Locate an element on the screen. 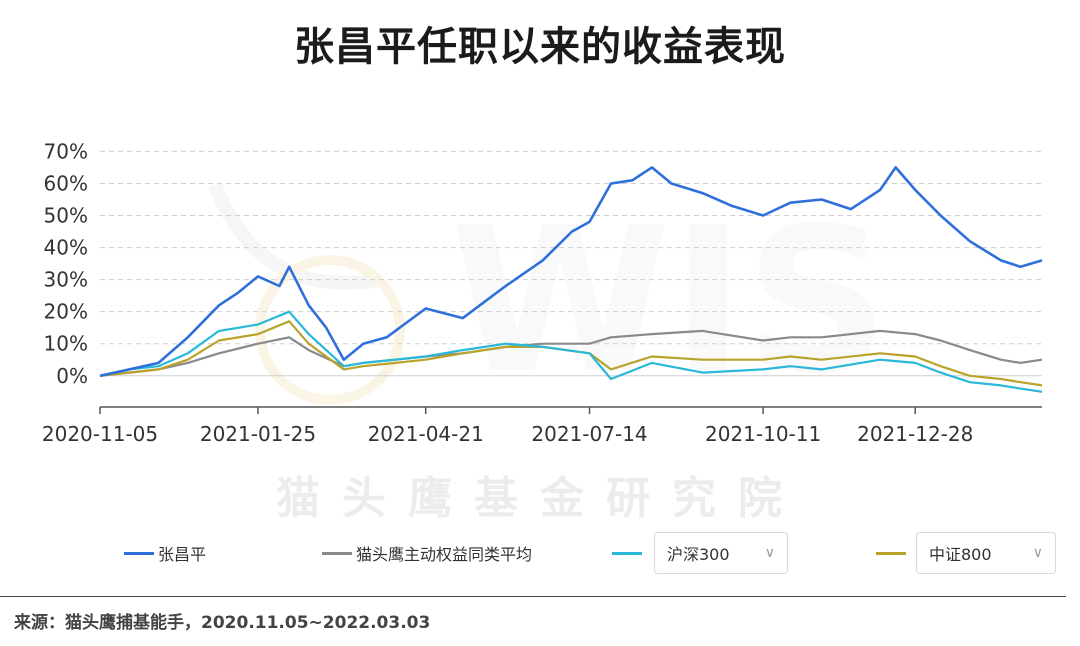  legend-item-zhang: 张昌平 is located at coordinates (165, 553).